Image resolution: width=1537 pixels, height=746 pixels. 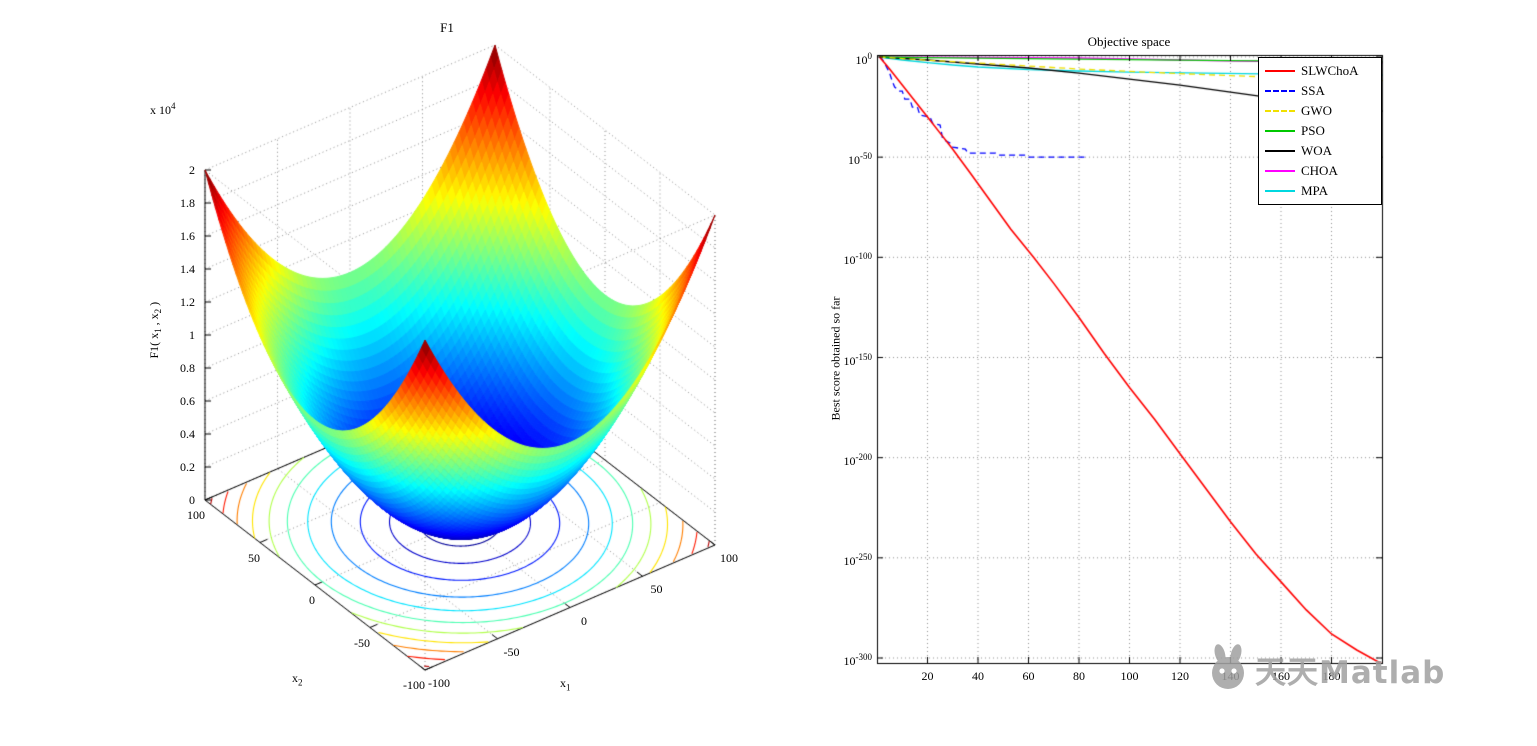 I want to click on watermark: 天天Matlab, so click(x=1325, y=669).